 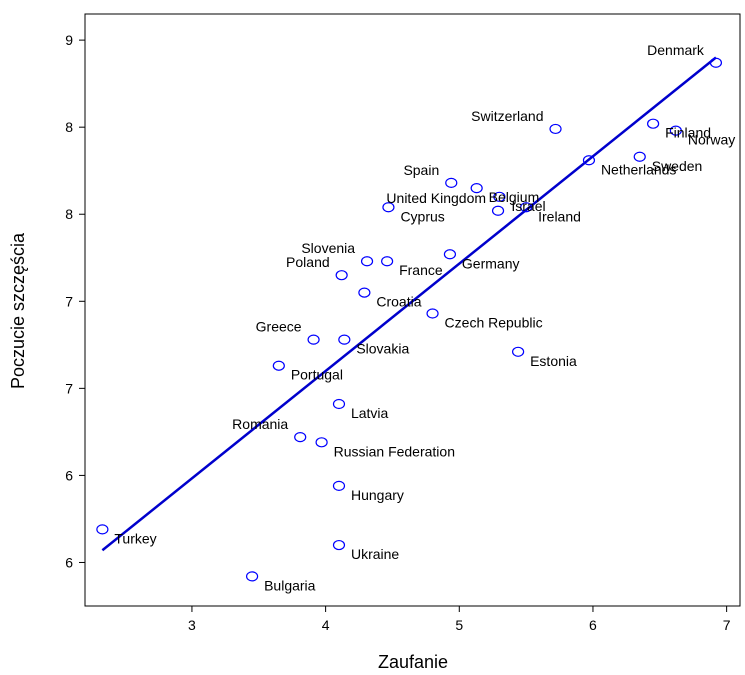 What do you see at coordinates (553, 361) in the screenshot?
I see `point-label: Estonia` at bounding box center [553, 361].